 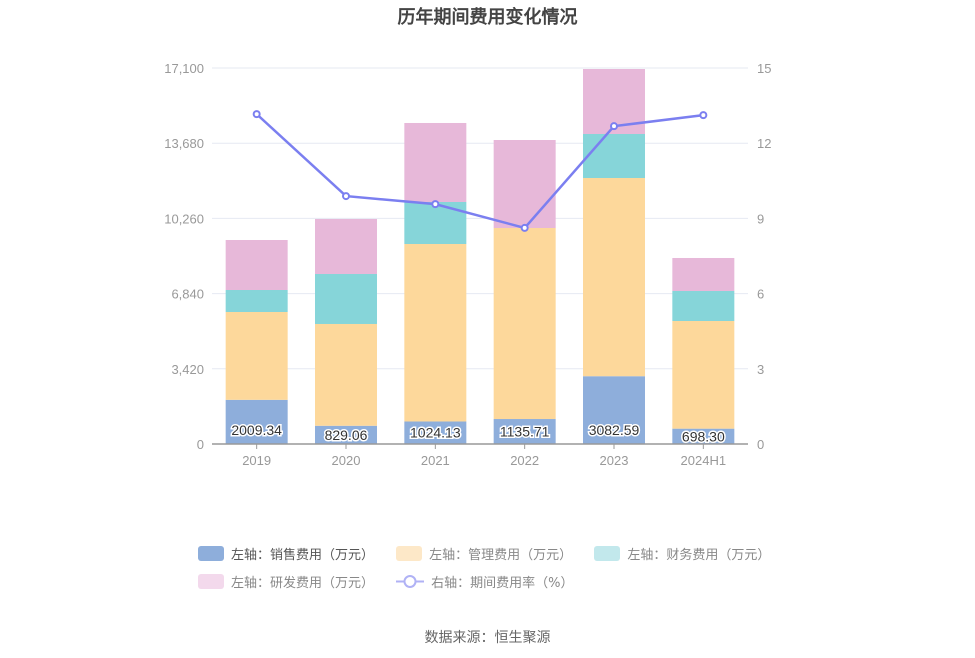 What do you see at coordinates (303, 583) in the screenshot?
I see `legend-label-rd: 左轴：研发费用（万元）` at bounding box center [303, 583].